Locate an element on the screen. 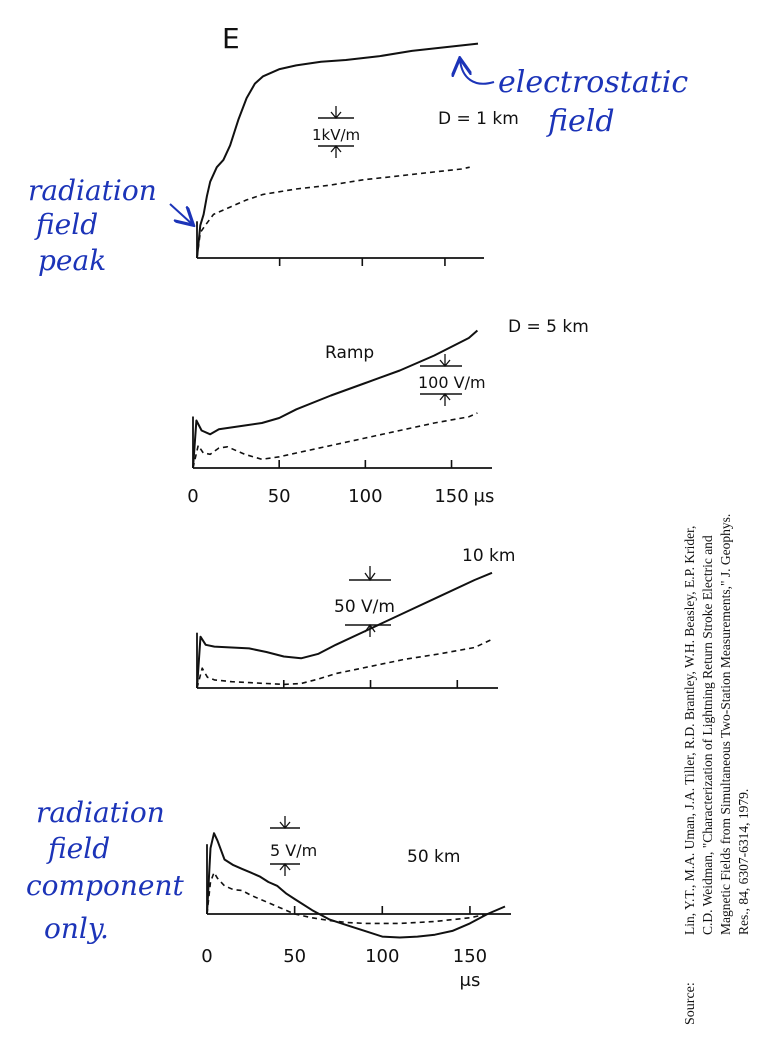  panel1-dashed-trace is located at coordinates (333, 212).